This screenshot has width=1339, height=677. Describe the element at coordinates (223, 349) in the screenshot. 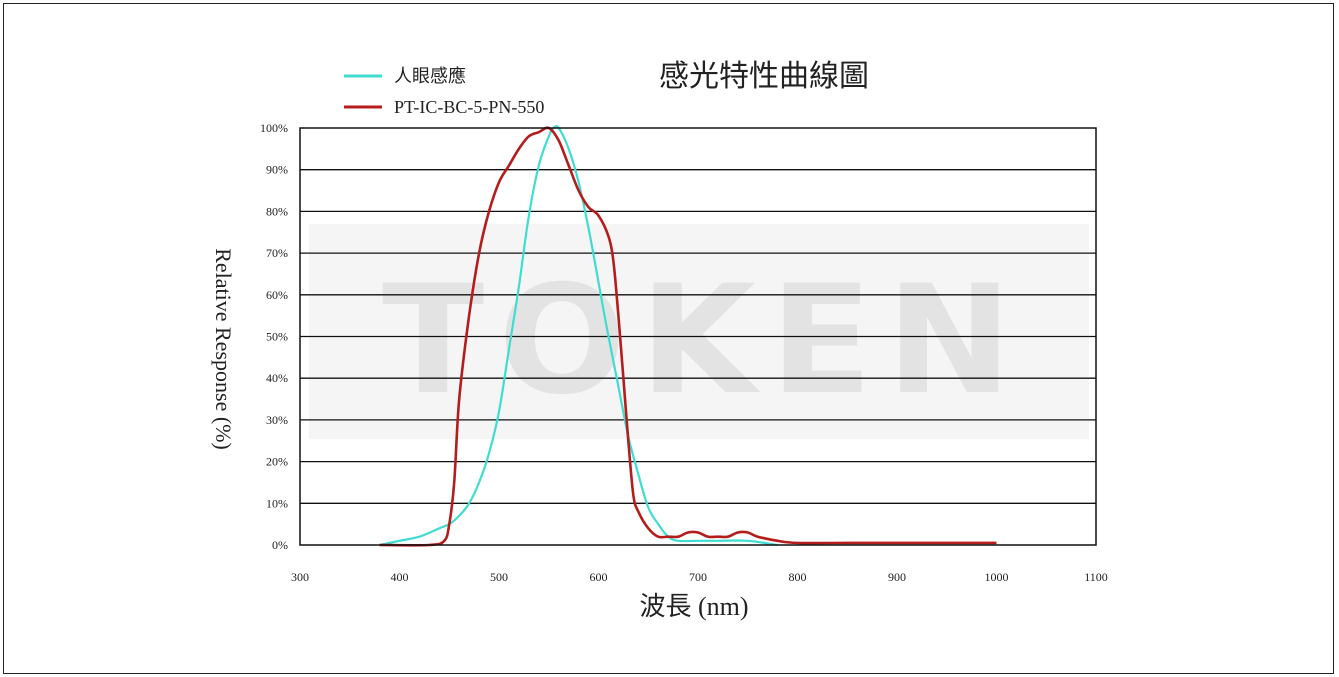

I see `y-axis-title: Relative Response (%)` at that location.